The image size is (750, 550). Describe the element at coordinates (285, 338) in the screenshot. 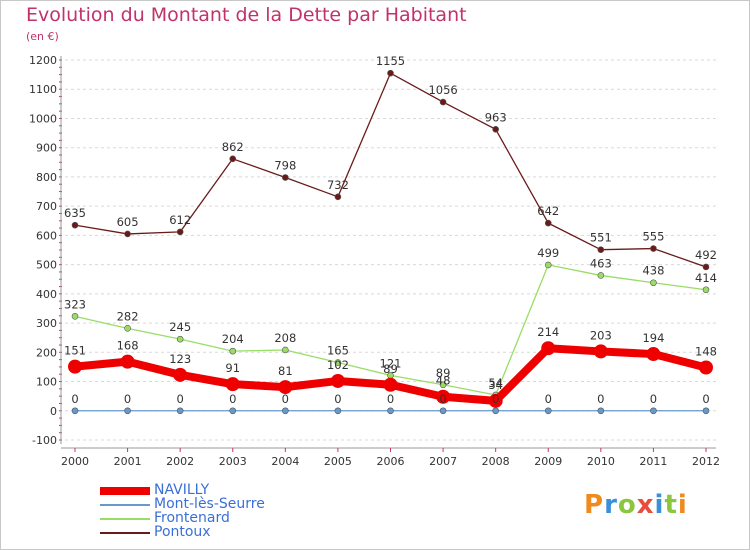

I see `data-label: 208` at that location.